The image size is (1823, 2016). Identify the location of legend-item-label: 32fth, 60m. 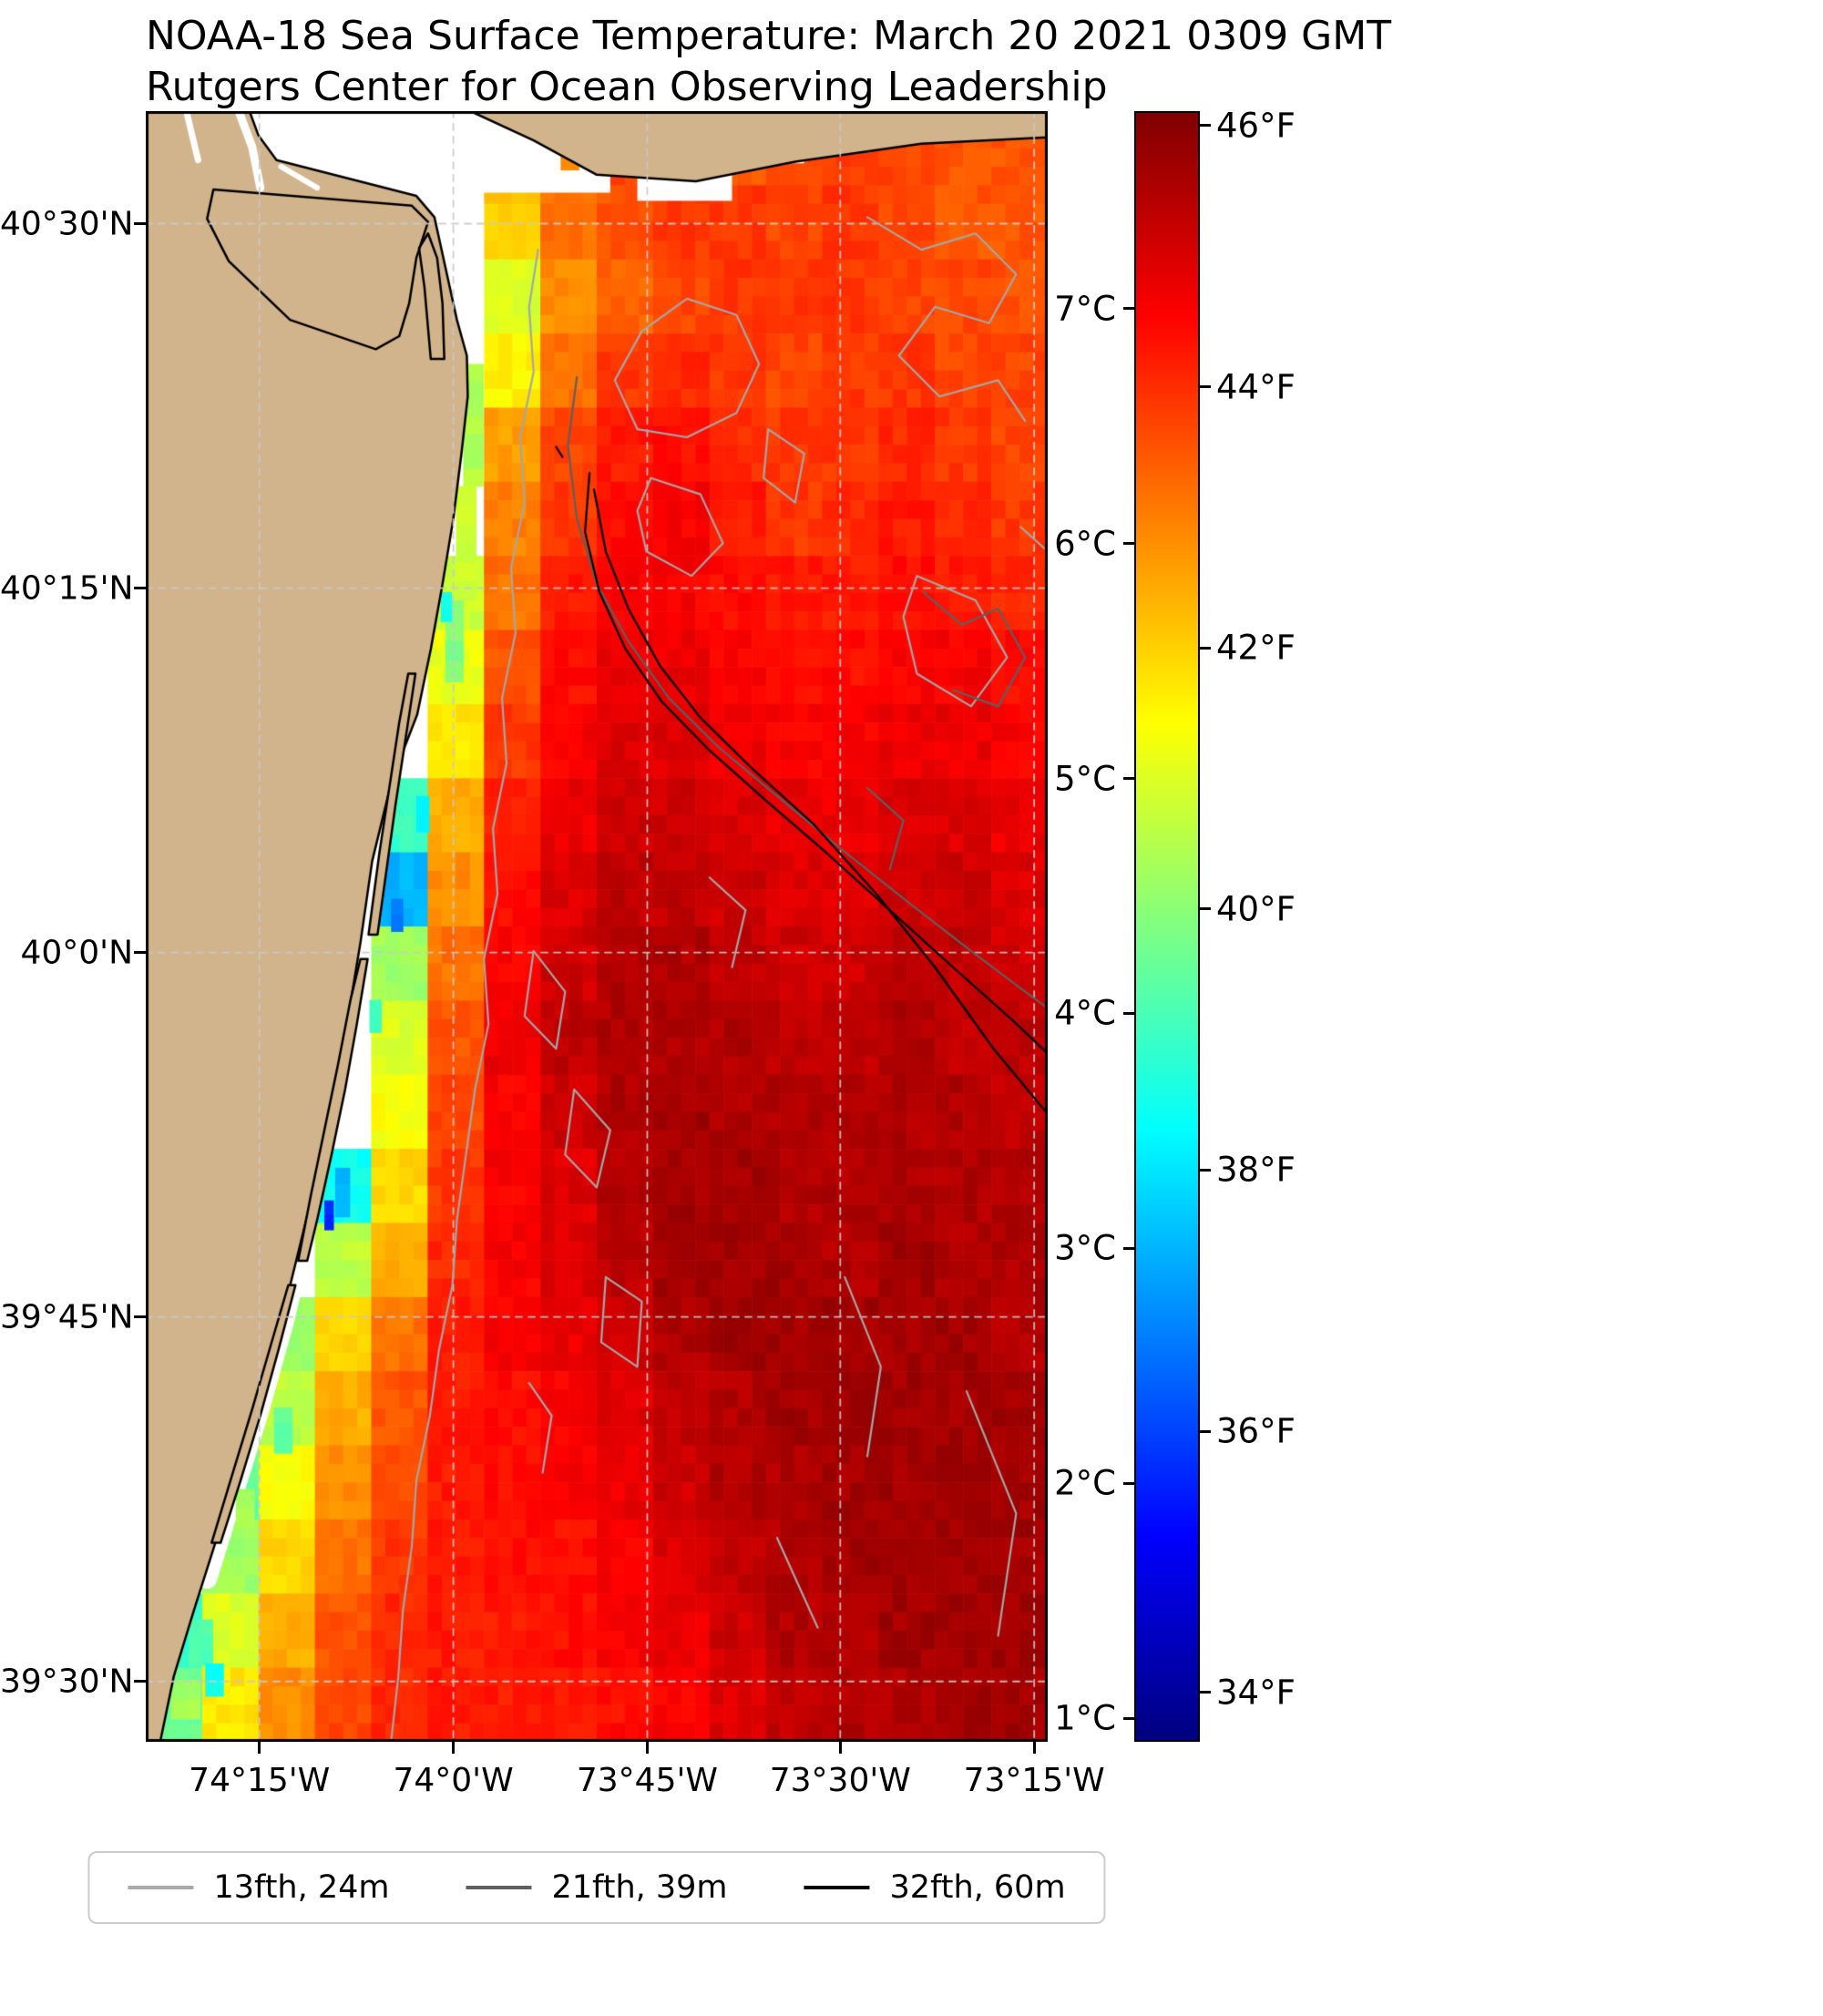
(977, 1888).